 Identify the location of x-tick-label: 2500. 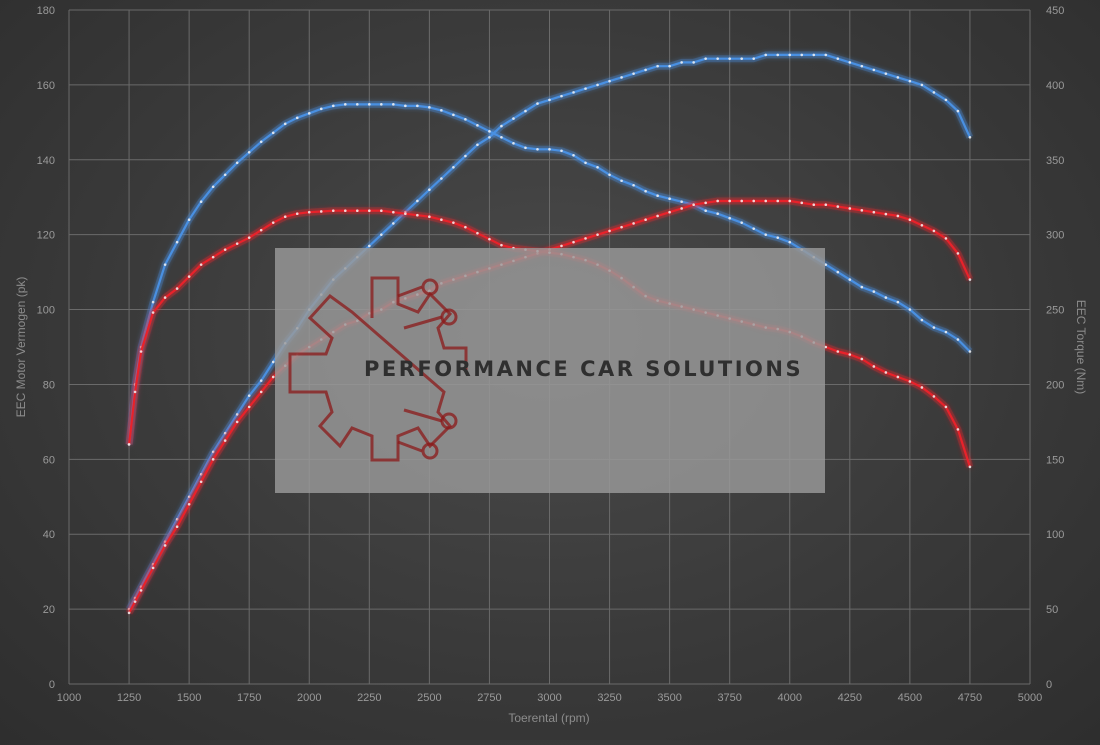
(429, 698).